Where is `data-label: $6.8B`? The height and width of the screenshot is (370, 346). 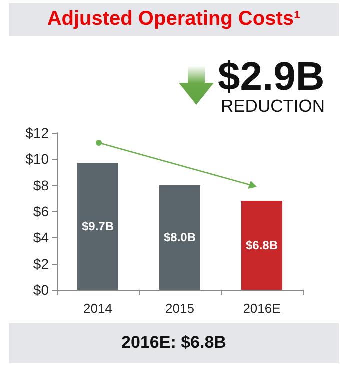 data-label: $6.8B is located at coordinates (262, 245).